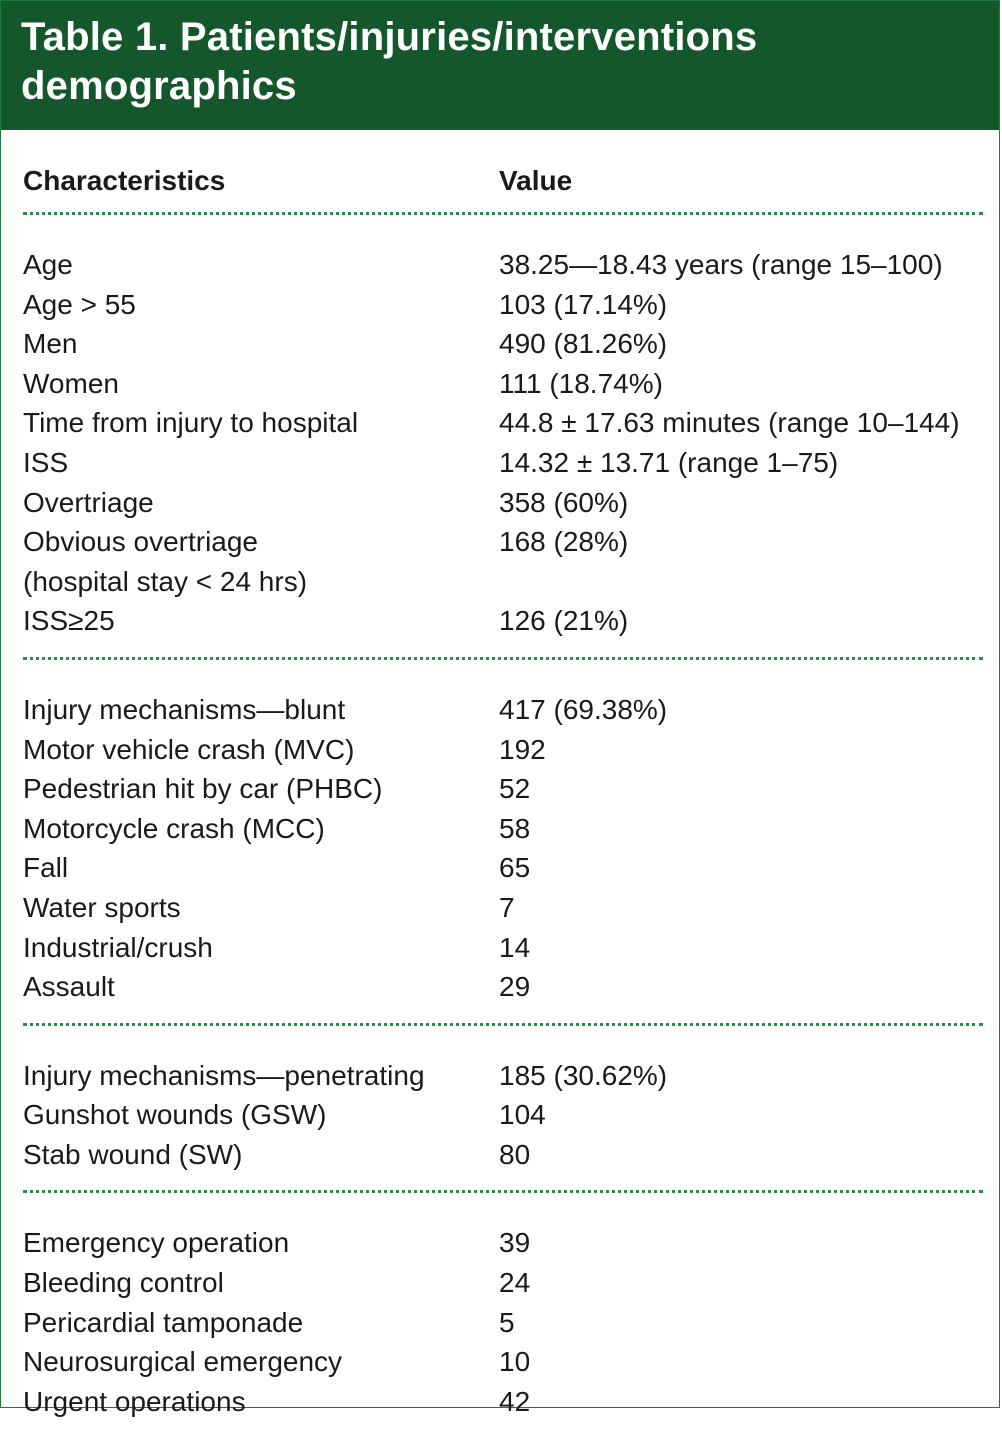  I want to click on row-label: Time from injury to hospital, so click(190, 423).